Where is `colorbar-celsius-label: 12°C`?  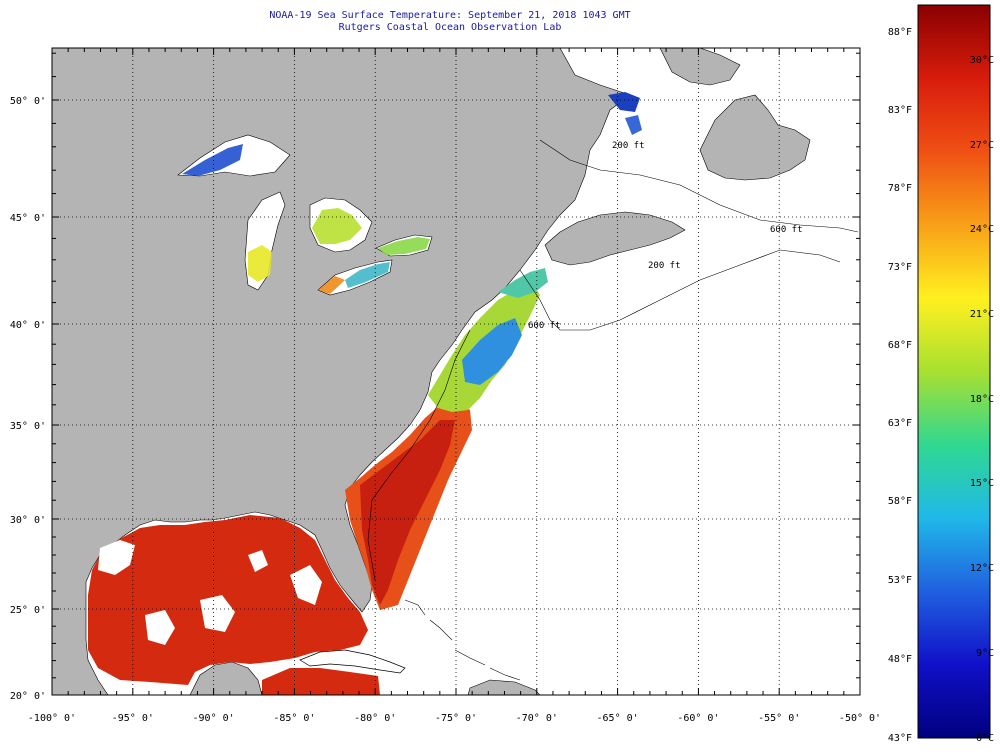 colorbar-celsius-label: 12°C is located at coordinates (981, 568).